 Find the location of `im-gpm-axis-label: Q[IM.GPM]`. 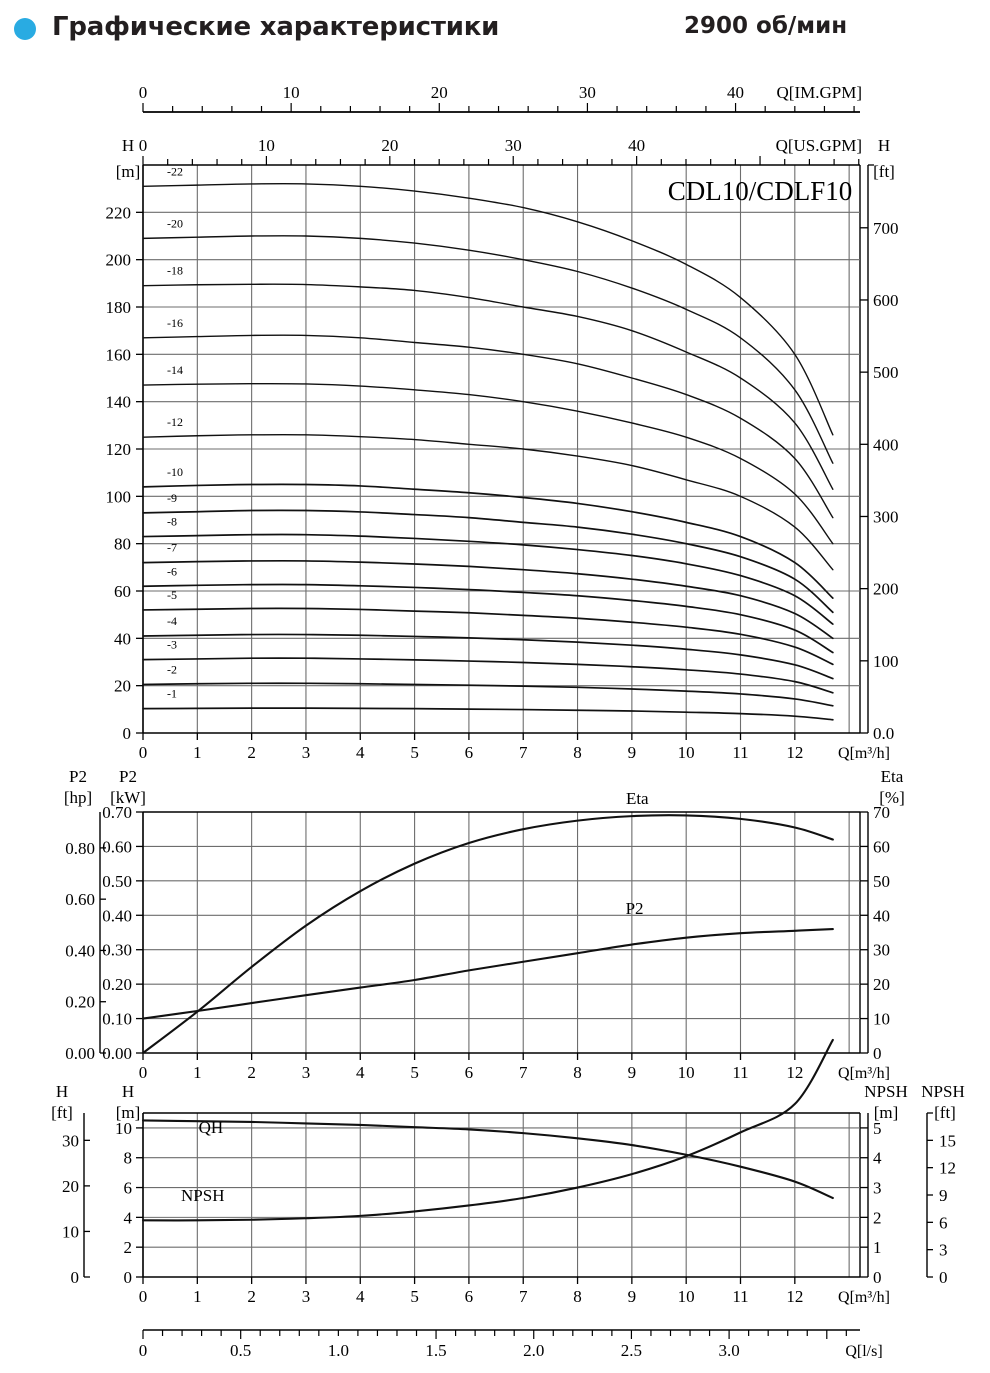

im-gpm-axis-label: Q[IM.GPM] is located at coordinates (819, 92).